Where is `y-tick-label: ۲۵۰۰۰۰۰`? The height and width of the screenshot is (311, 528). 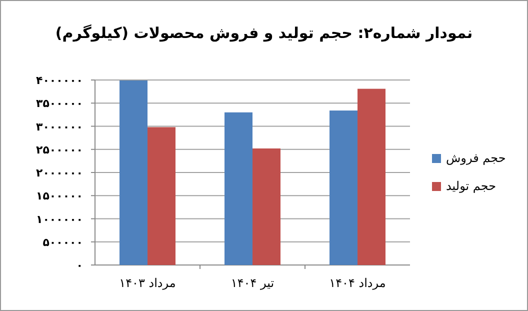 y-tick-label: ۲۵۰۰۰۰۰ is located at coordinates (59, 149).